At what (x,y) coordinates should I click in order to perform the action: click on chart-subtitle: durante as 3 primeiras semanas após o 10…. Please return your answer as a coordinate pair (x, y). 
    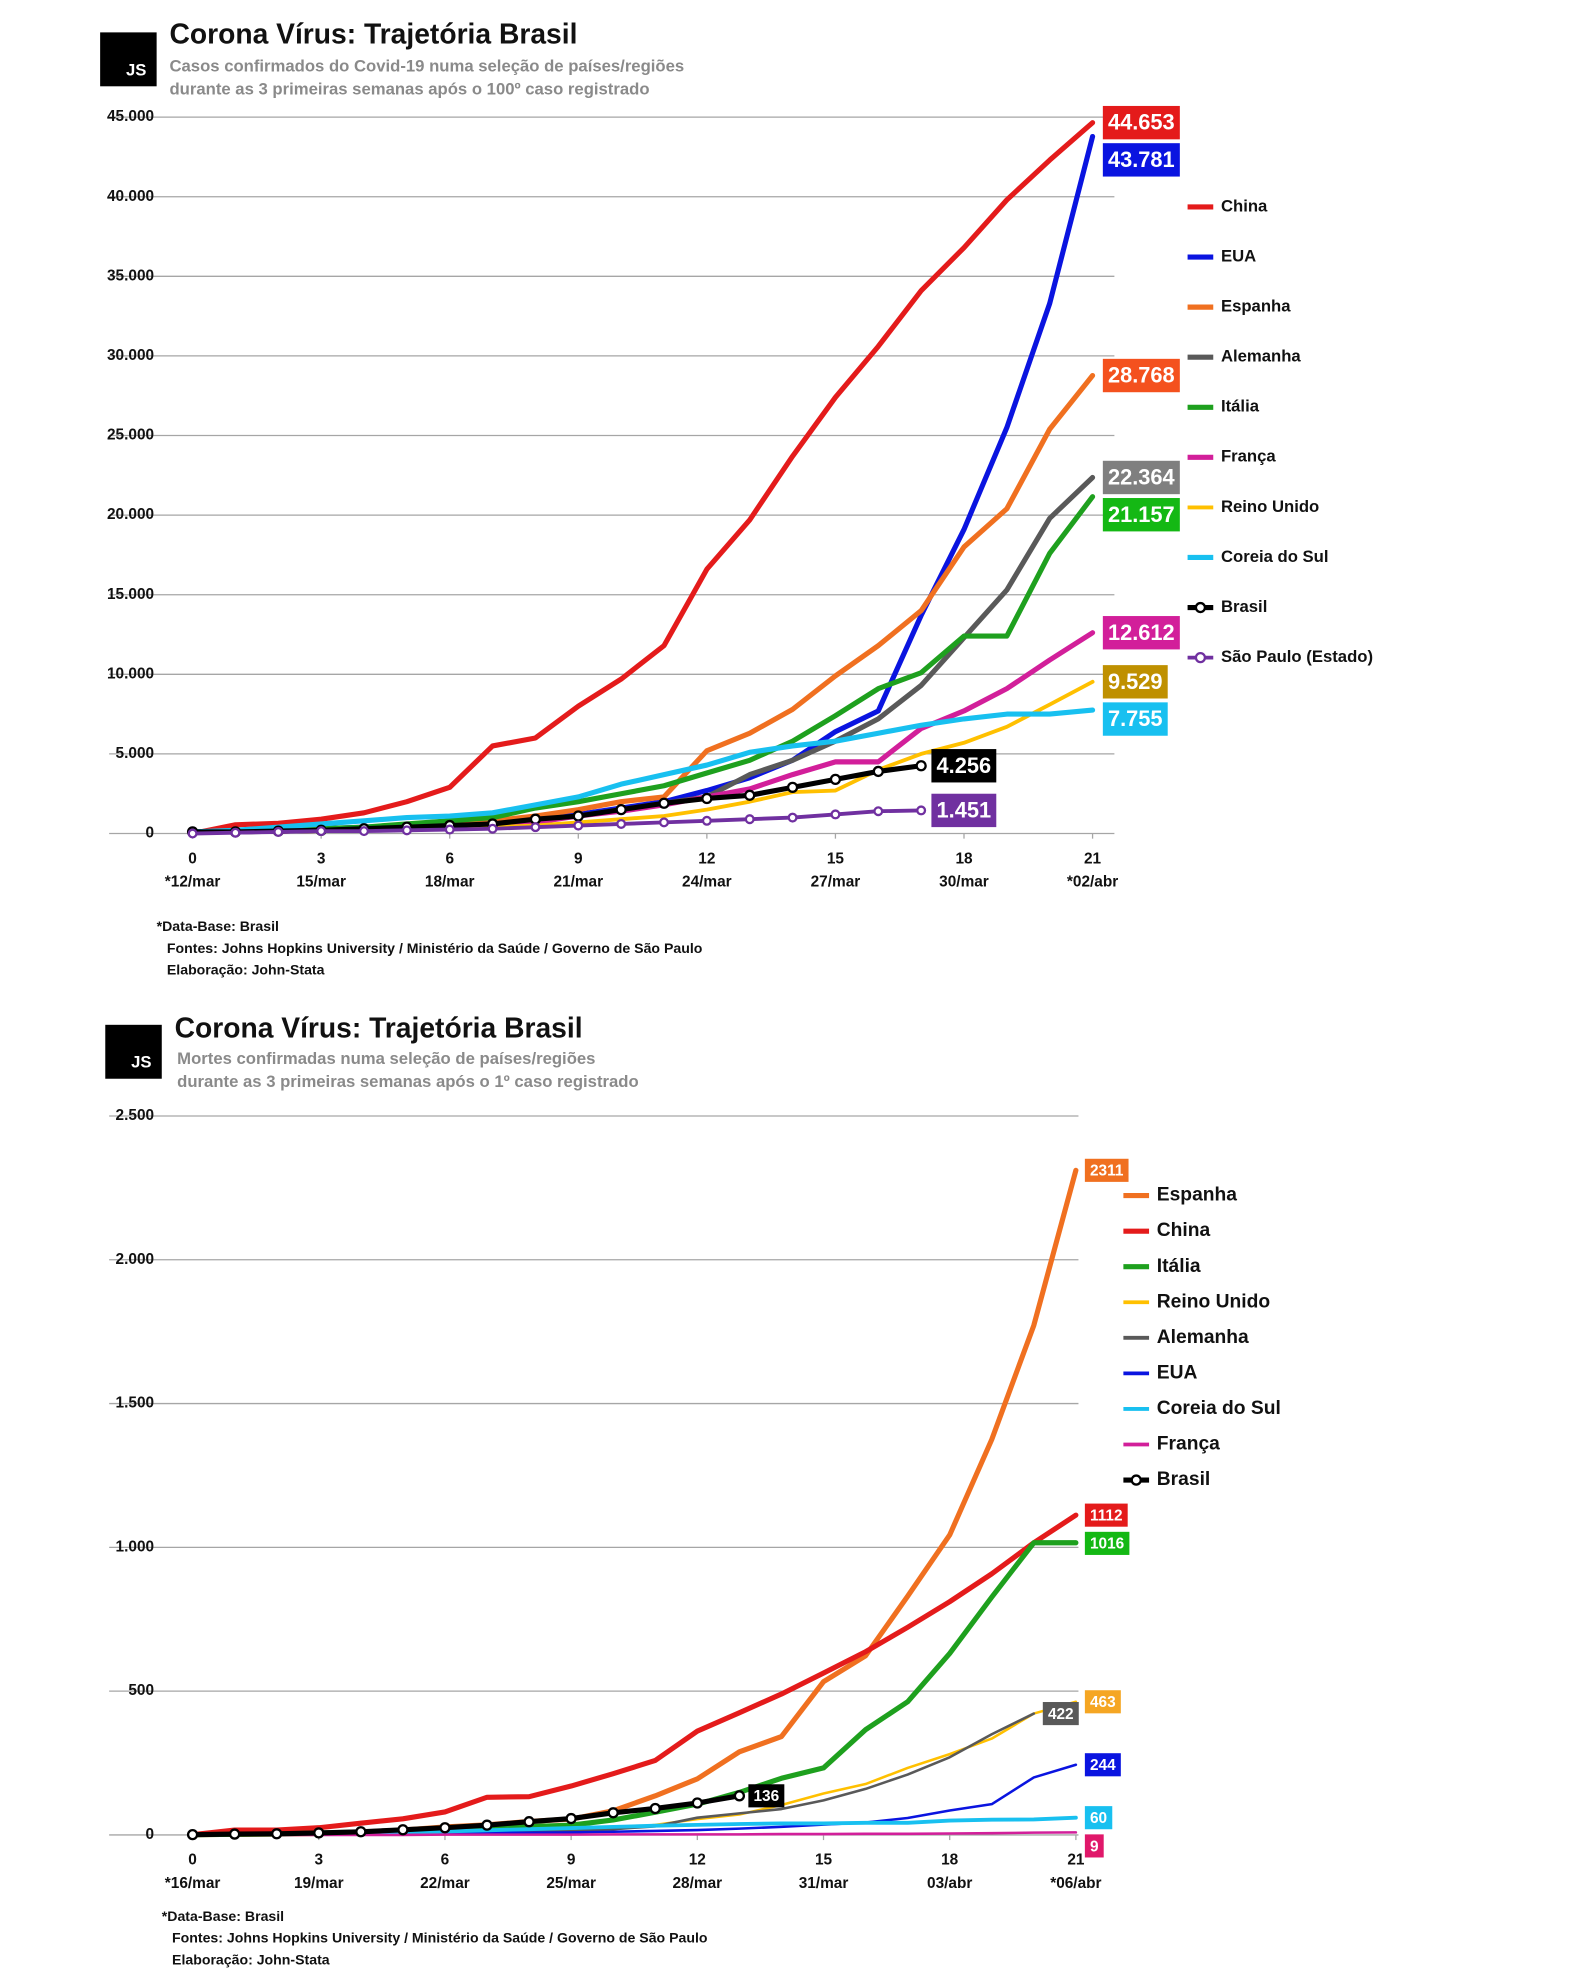
    Looking at the image, I should click on (409, 89).